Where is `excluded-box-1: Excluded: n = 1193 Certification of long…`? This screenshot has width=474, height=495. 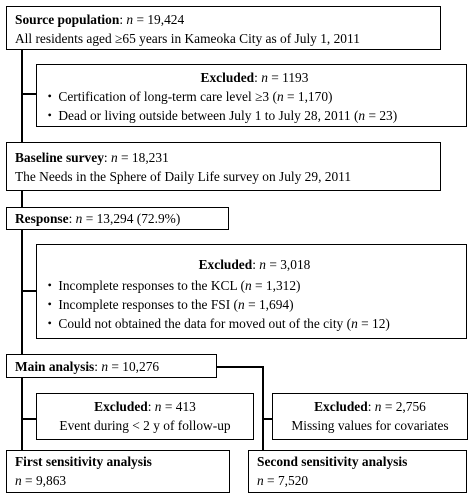
excluded-box-1: Excluded: n = 1193 Certification of long… is located at coordinates (251, 95).